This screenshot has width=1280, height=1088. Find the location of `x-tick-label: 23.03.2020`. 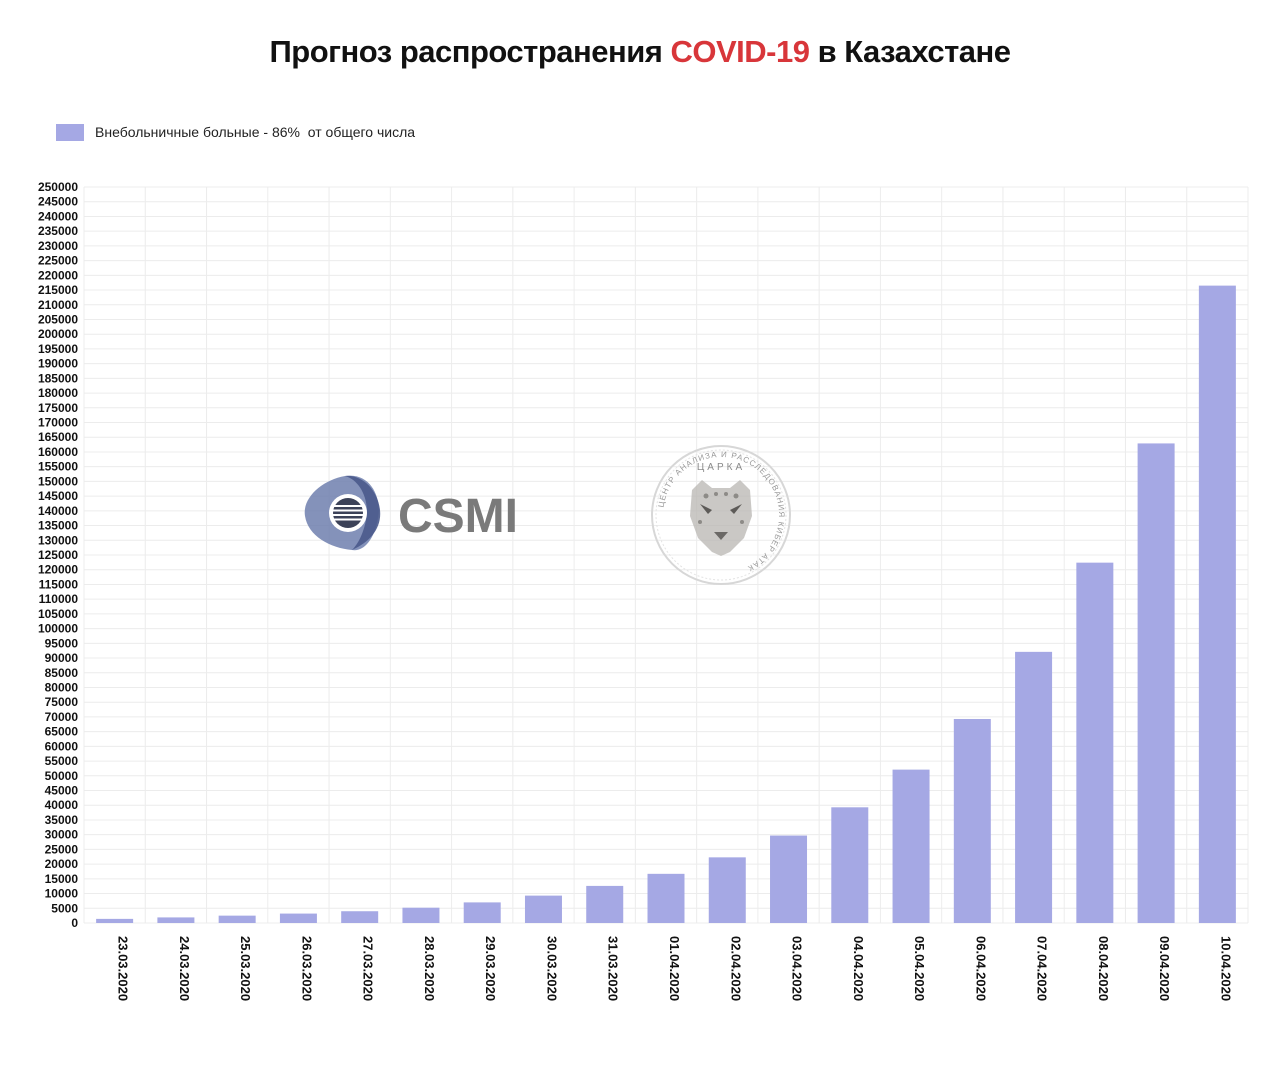

x-tick-label: 23.03.2020 is located at coordinates (123, 968).